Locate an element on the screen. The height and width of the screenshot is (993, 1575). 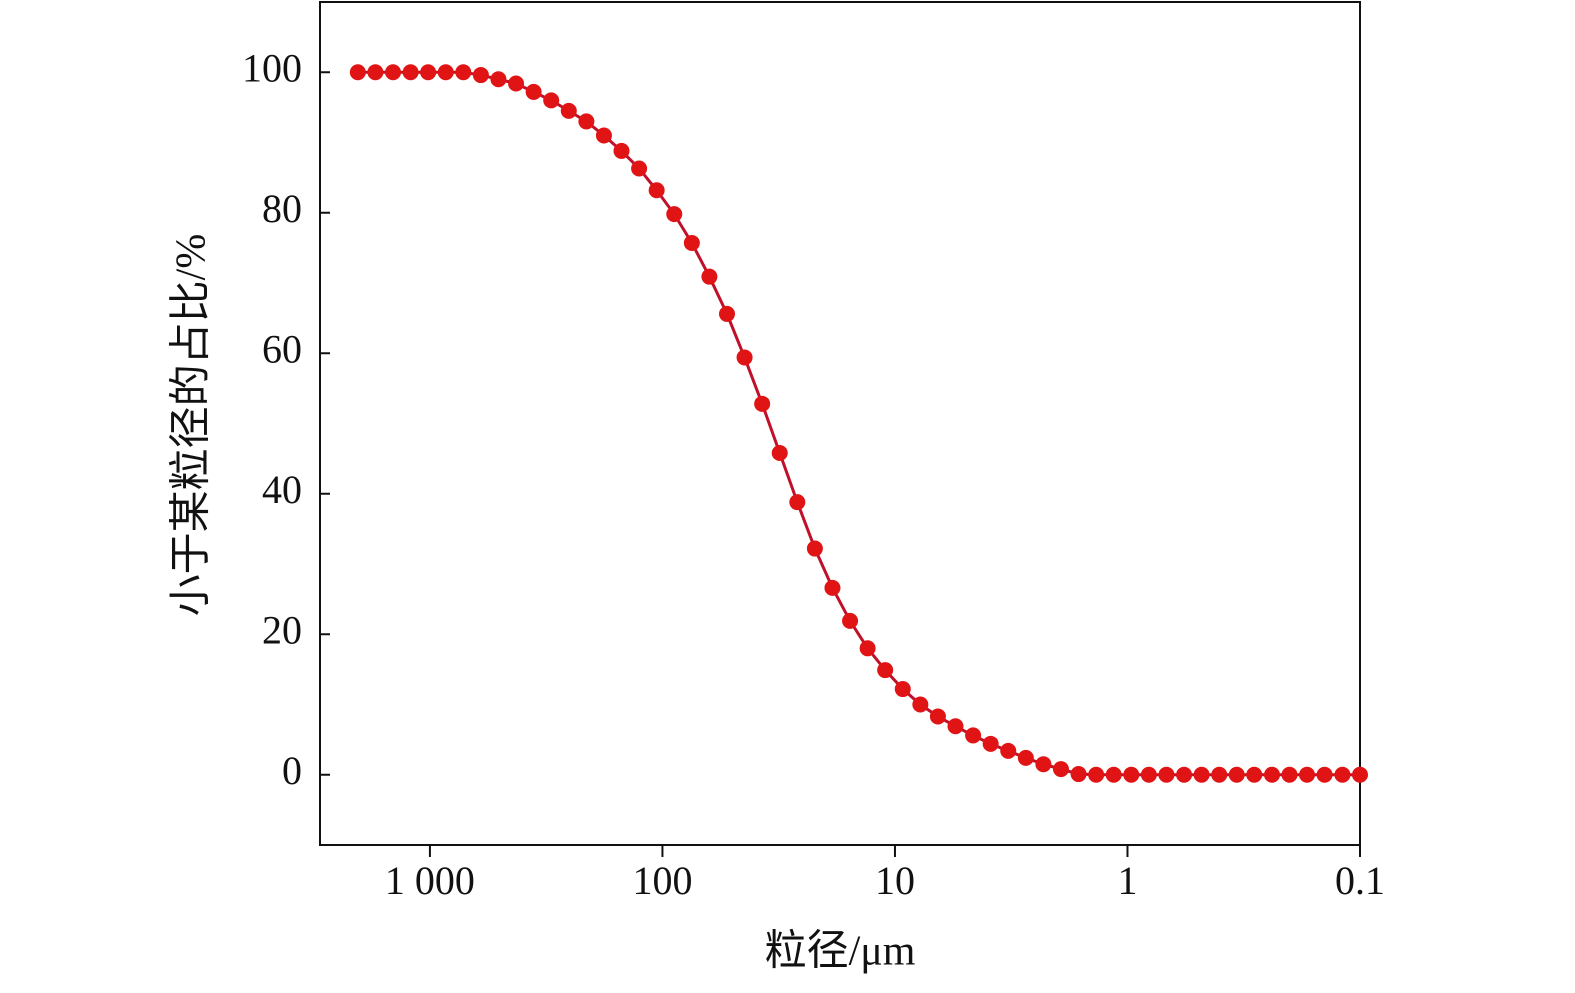
x-tick-label: 100 is located at coordinates (662, 880).